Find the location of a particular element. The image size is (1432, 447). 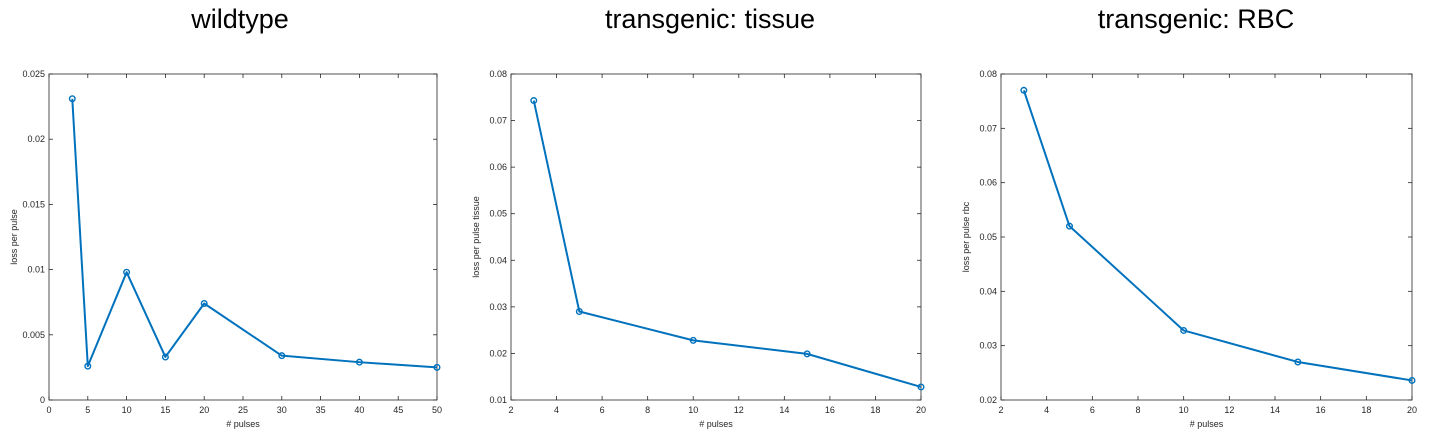

x-tick-label-rbc: 8 is located at coordinates (1137, 410).